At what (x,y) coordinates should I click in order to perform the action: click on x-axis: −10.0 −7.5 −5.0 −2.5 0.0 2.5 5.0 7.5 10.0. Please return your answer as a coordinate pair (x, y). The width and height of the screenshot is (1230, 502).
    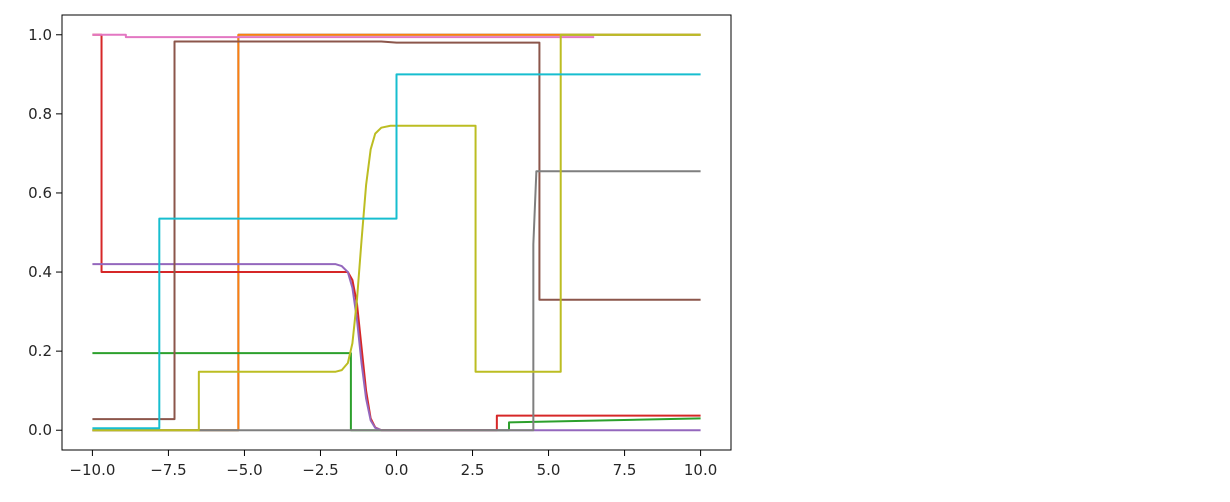
    Looking at the image, I should click on (393, 464).